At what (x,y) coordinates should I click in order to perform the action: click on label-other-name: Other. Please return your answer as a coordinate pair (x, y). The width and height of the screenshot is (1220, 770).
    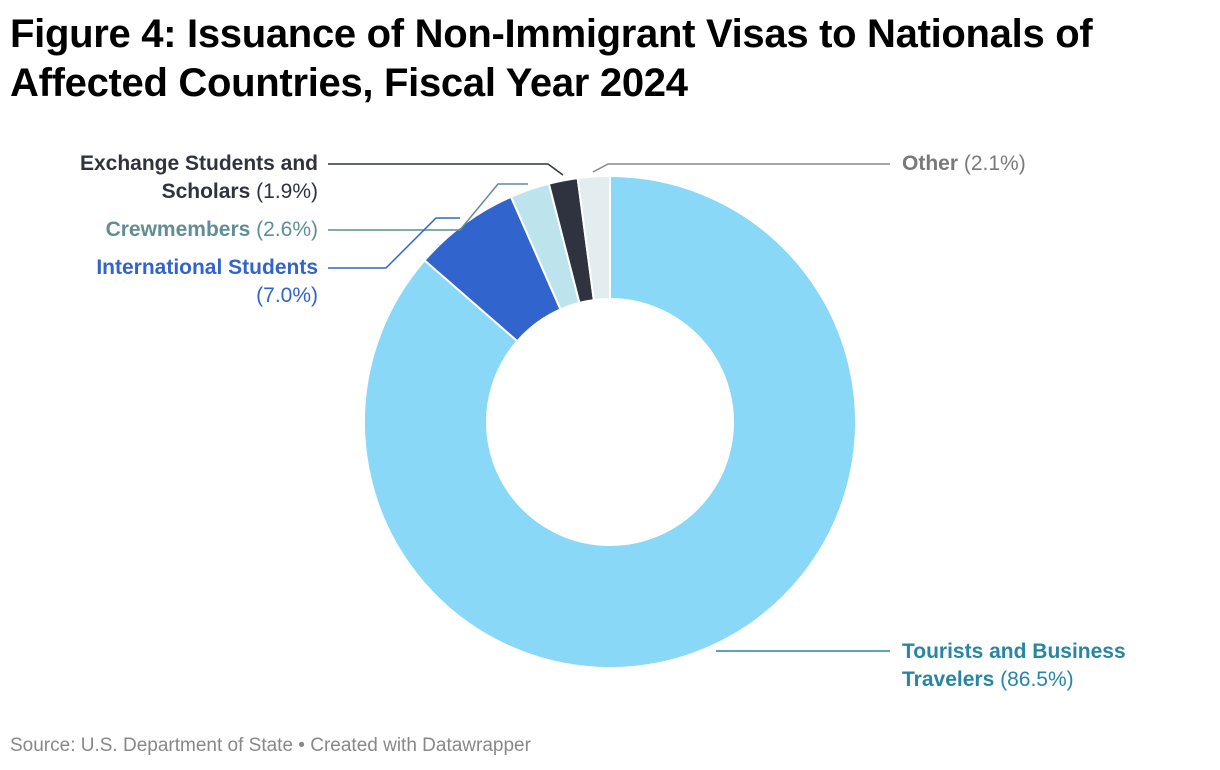
    Looking at the image, I should click on (930, 163).